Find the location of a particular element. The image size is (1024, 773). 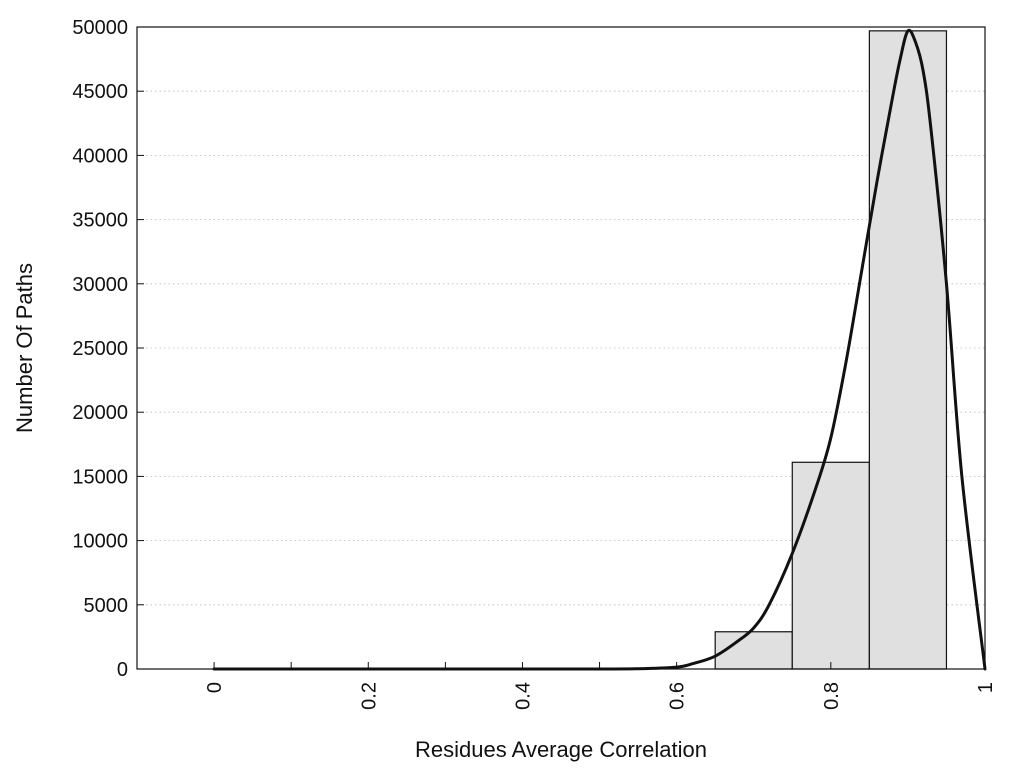

y-tick-label: 25000 is located at coordinates (100, 349).